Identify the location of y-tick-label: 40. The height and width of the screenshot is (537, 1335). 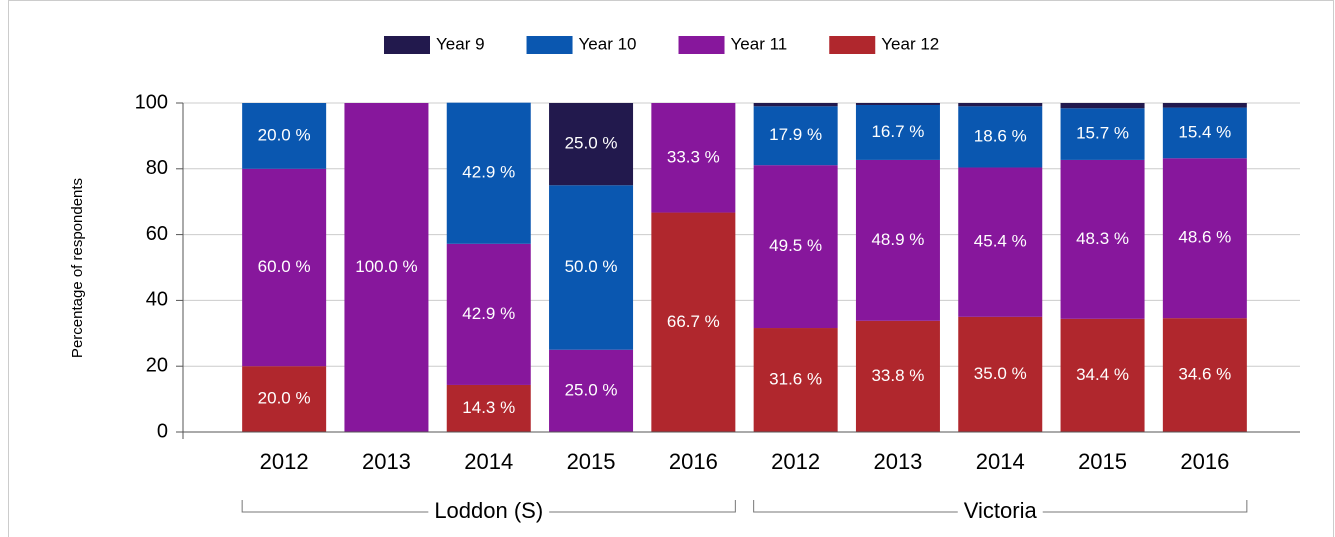
(157, 300).